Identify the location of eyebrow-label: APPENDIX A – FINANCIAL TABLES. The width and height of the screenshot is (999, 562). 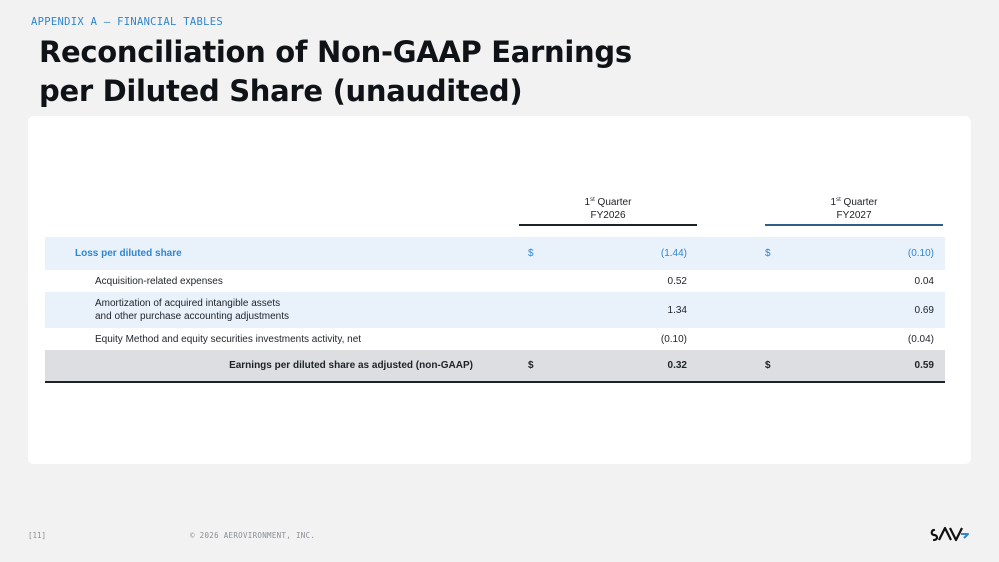
(127, 22).